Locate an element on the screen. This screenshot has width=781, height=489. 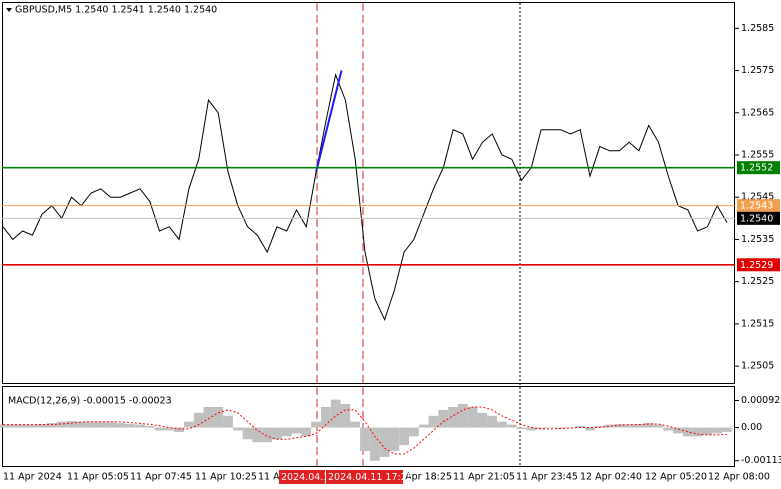
y-tick-label: 1.2545 is located at coordinates (757, 197).